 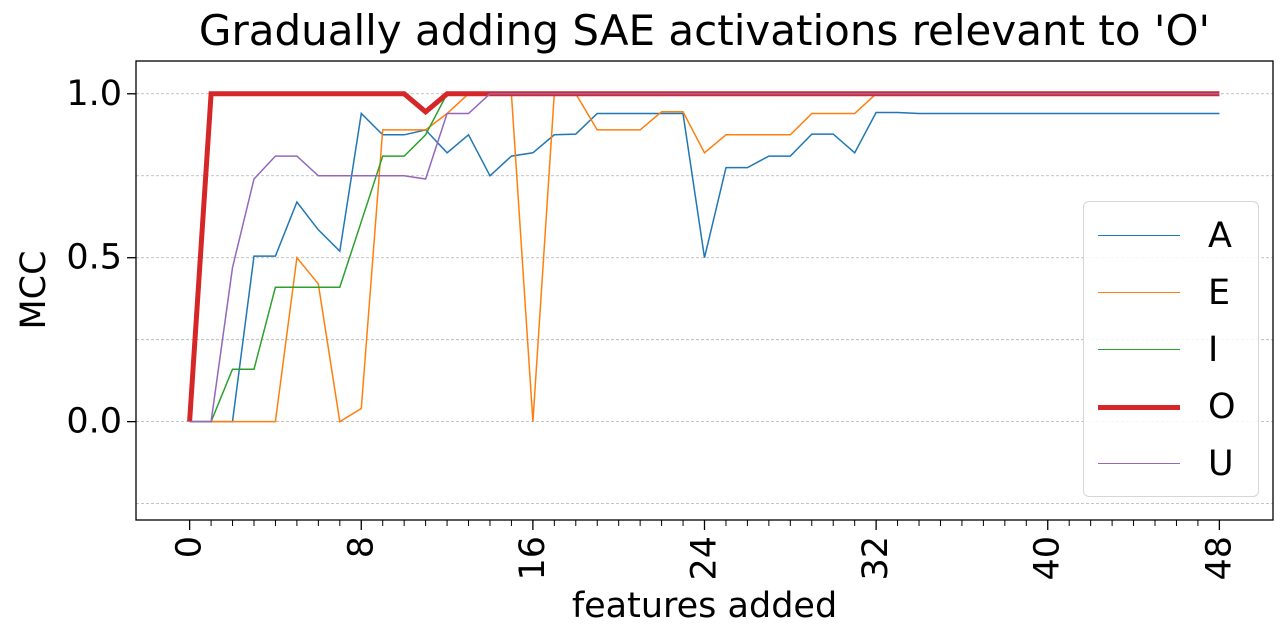 What do you see at coordinates (94, 422) in the screenshot?
I see `y-tick-label: 0.0` at bounding box center [94, 422].